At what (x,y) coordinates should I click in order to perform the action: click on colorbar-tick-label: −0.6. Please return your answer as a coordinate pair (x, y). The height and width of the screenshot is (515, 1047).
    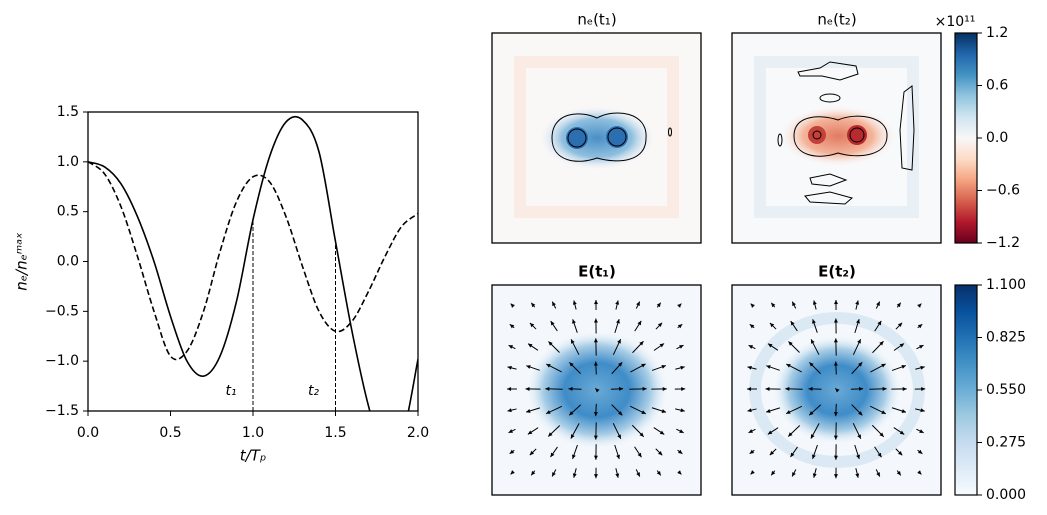
    Looking at the image, I should click on (1003, 191).